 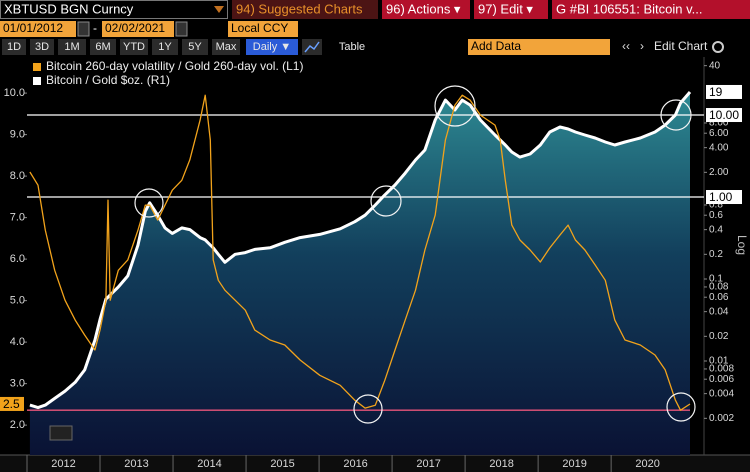 I want to click on start-date: 01/01/2012, so click(x=33, y=28).